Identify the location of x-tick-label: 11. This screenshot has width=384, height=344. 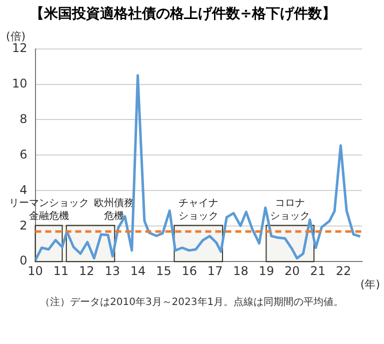
(61, 271).